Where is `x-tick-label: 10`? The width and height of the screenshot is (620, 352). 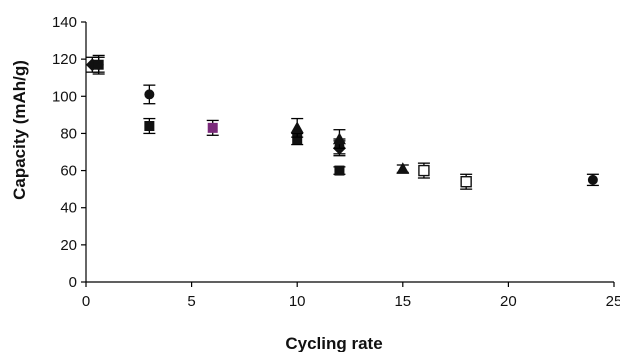 x-tick-label: 10 is located at coordinates (297, 301).